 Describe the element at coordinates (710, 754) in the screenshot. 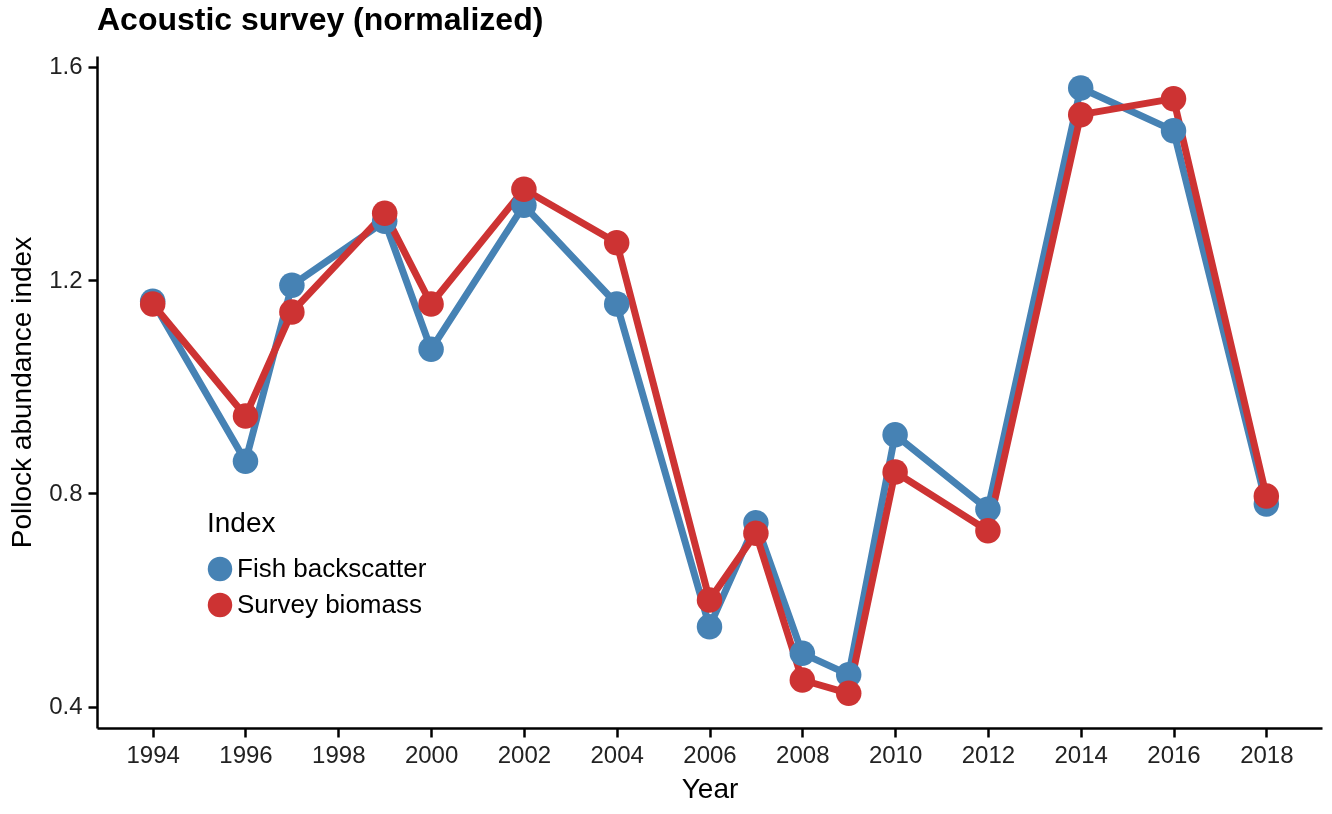

I see `x-tick-label: 2006` at that location.